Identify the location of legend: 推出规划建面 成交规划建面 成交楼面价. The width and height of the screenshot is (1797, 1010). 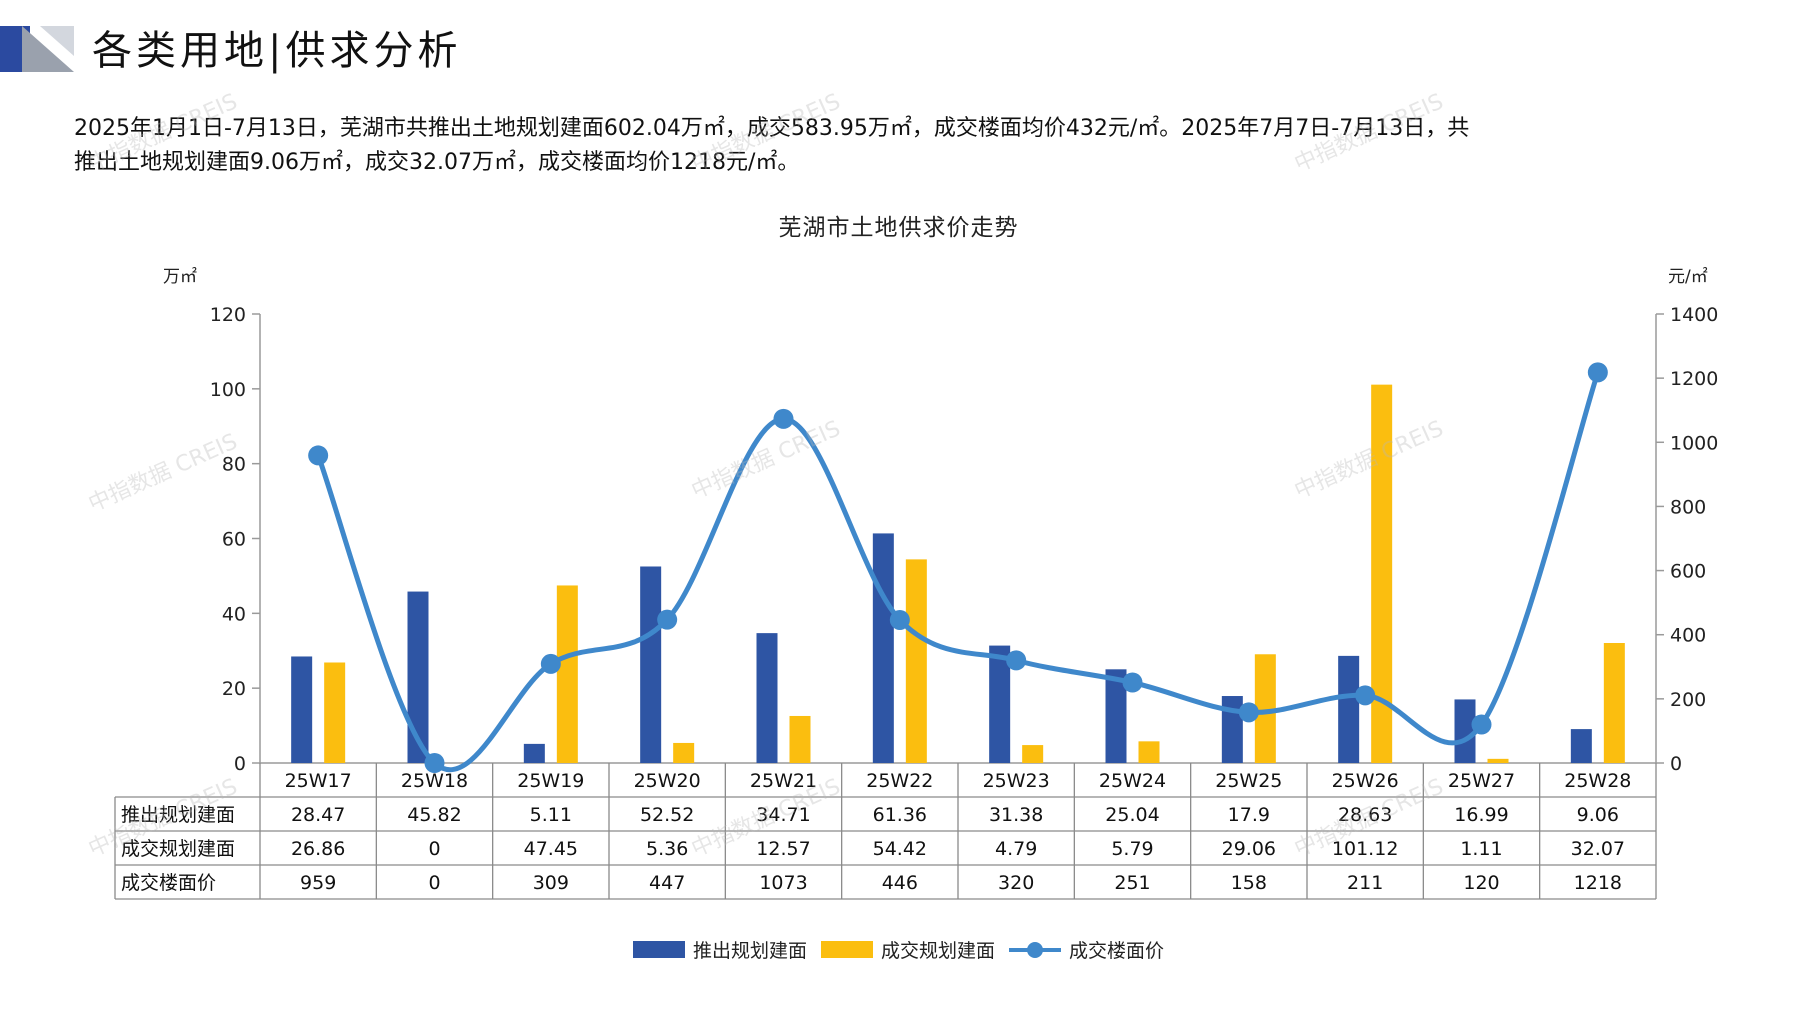
(898, 949).